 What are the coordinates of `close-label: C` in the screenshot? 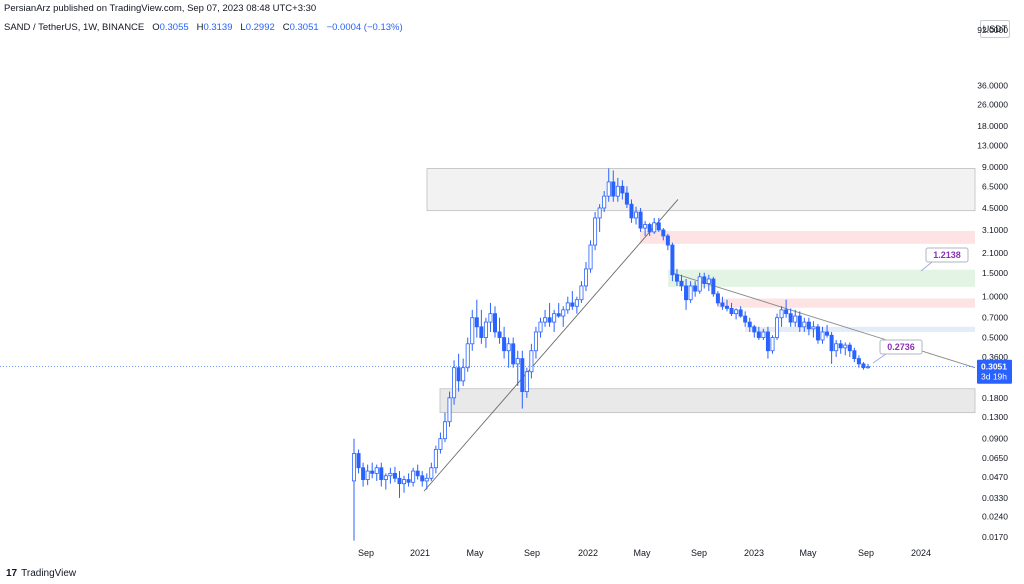 It's located at (286, 27).